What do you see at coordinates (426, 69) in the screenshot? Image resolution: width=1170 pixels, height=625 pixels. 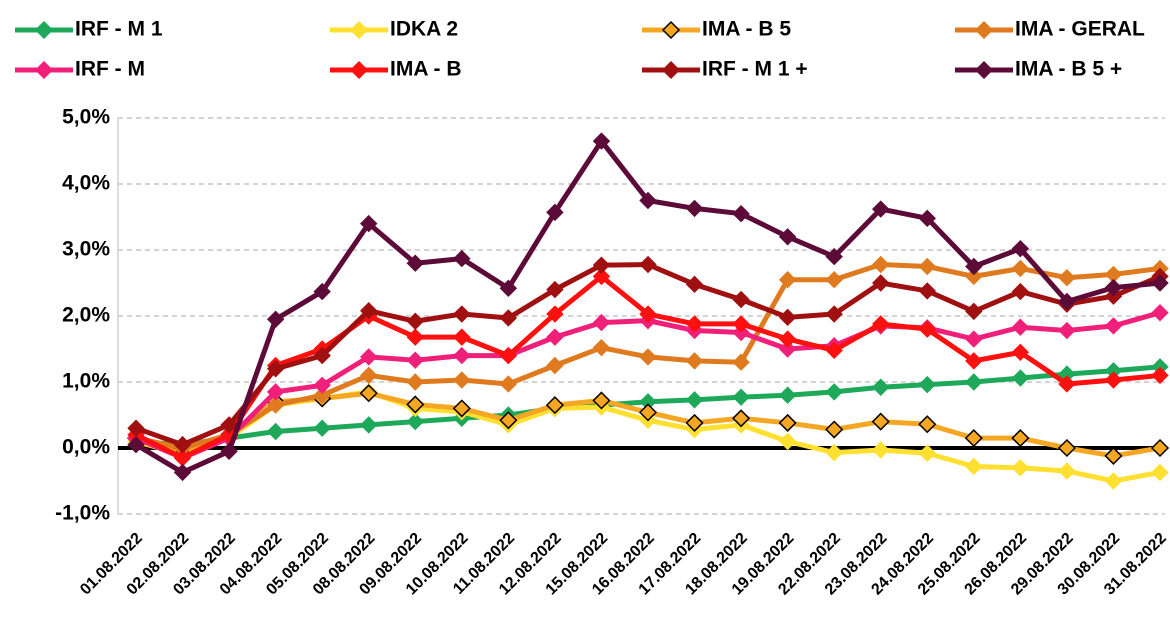 I see `legend-label: IMA - B` at bounding box center [426, 69].